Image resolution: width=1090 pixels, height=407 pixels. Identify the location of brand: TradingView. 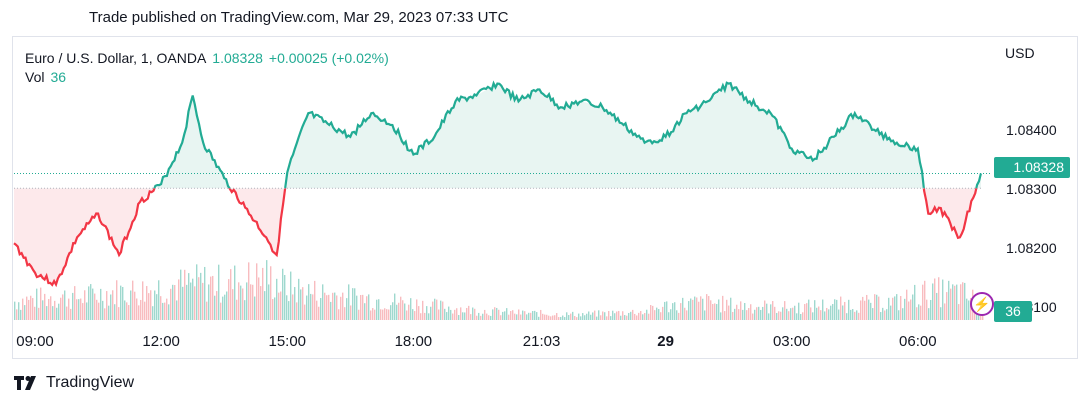
(74, 383).